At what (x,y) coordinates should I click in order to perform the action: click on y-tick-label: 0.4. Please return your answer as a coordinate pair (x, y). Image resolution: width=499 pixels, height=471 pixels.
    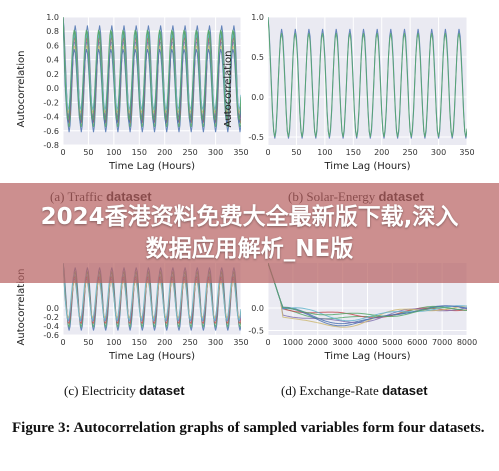
    Looking at the image, I should click on (52, 60).